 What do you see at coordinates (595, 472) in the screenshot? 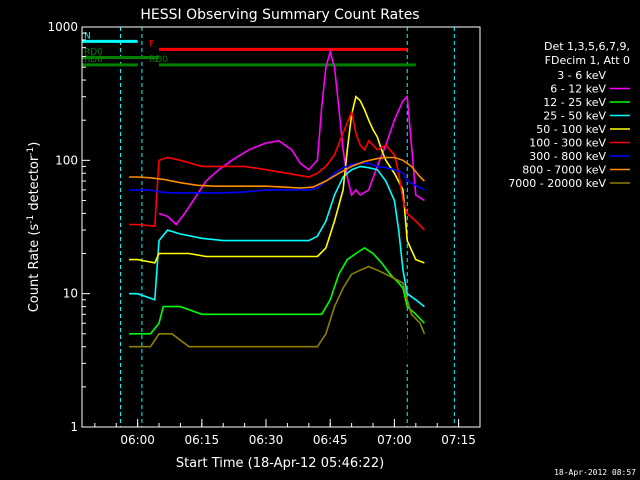
I see `plot-timestamp: 18-Apr-2012 08:57` at bounding box center [595, 472].